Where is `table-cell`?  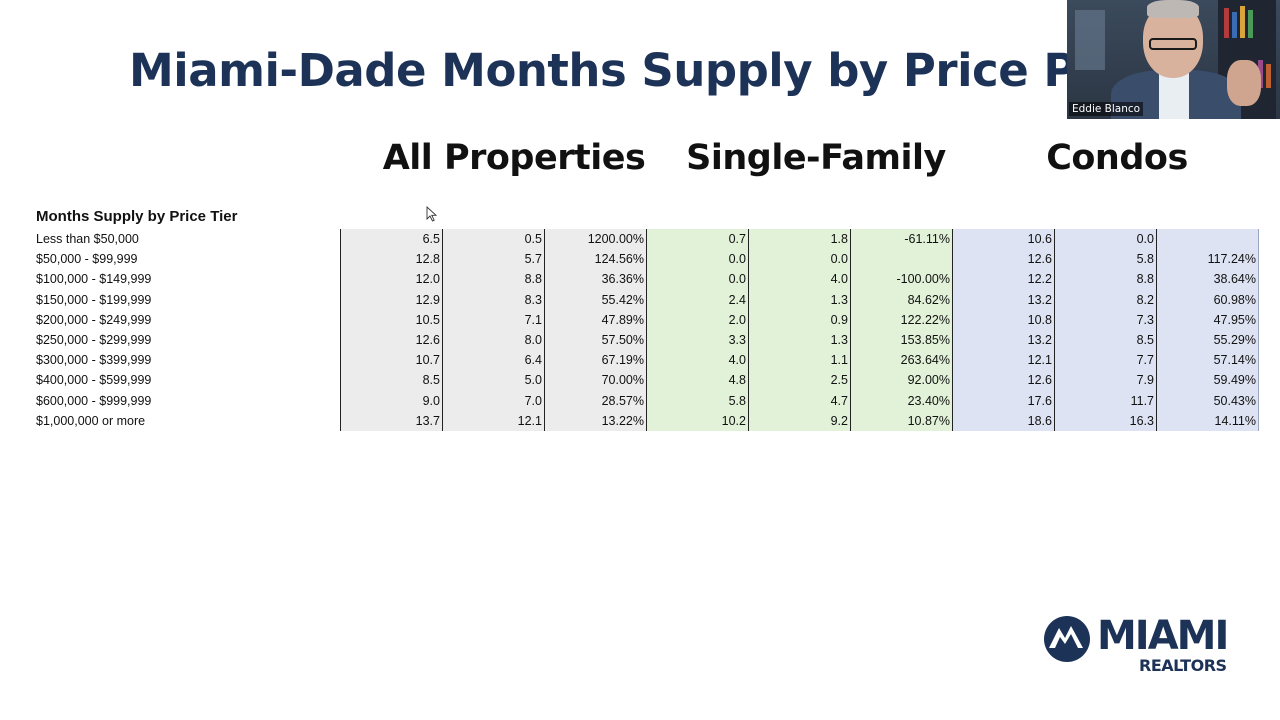
table-cell is located at coordinates (901, 259).